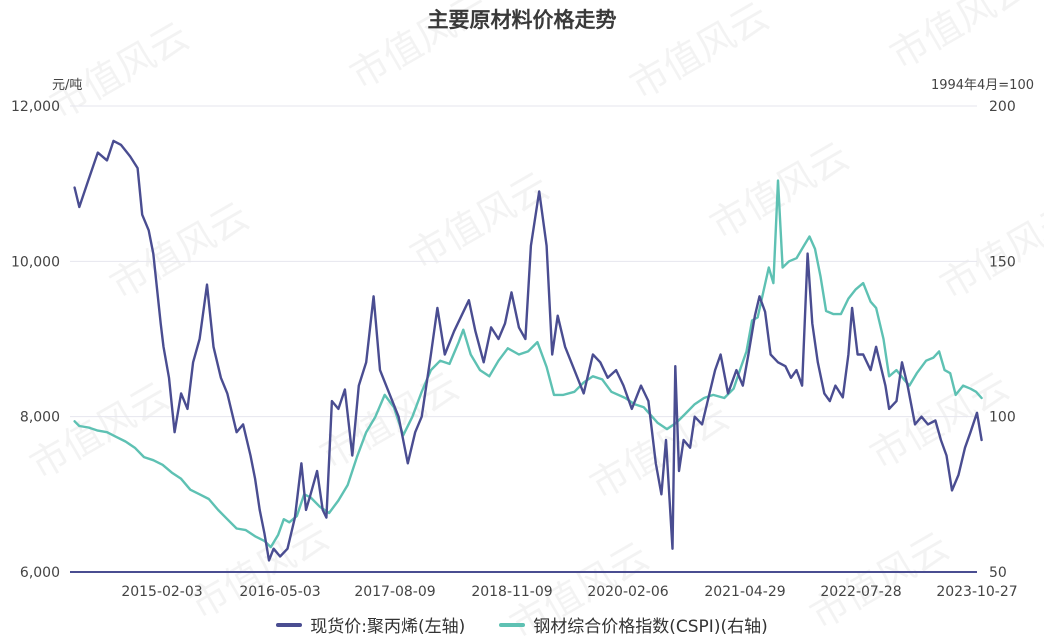 The image size is (1044, 640). Describe the element at coordinates (522, 20) in the screenshot. I see `chart-title: 主要原材料价格走势` at that location.